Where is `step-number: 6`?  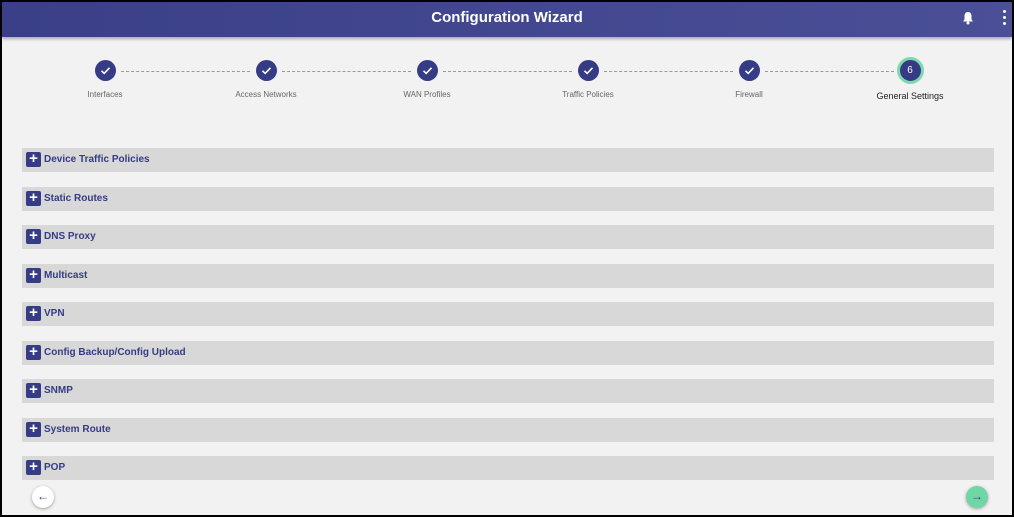
step-number: 6 is located at coordinates (910, 70).